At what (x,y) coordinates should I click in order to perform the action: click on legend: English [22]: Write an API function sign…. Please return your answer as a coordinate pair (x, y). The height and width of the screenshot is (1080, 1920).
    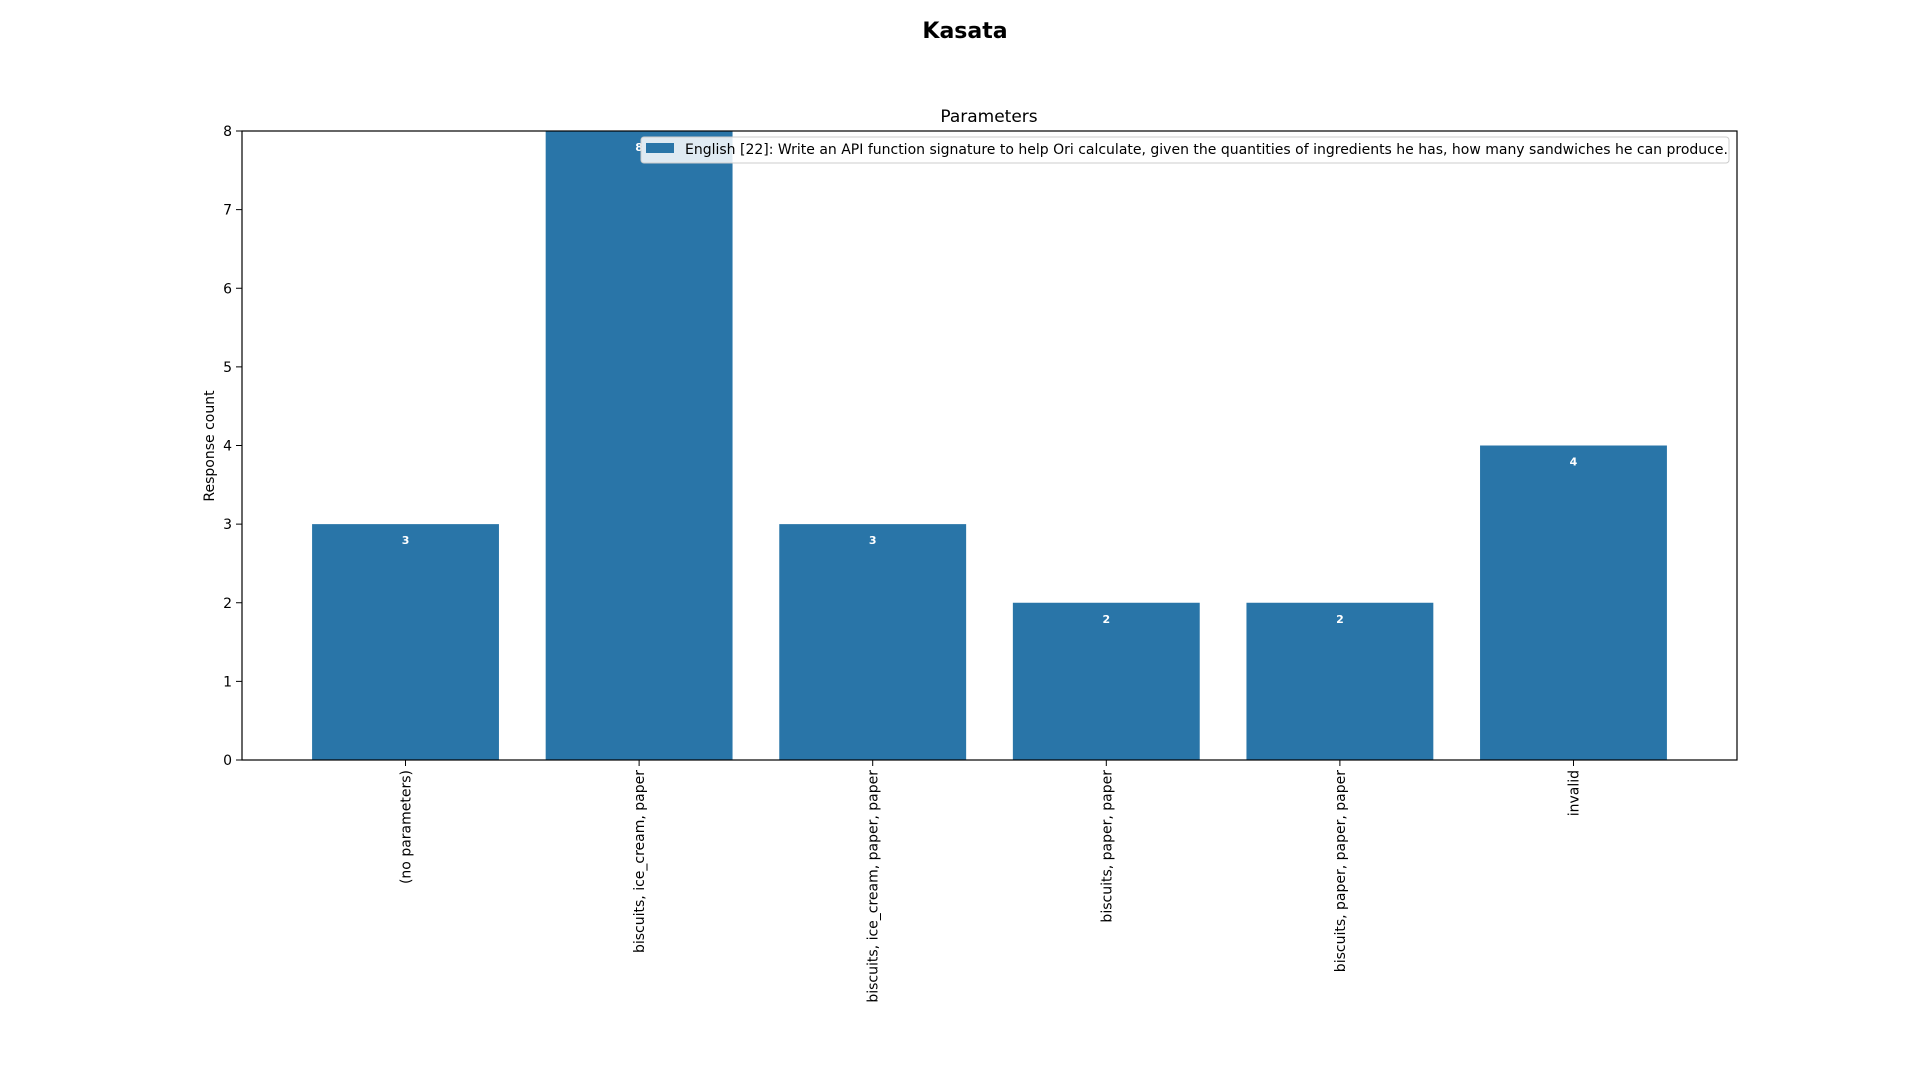
    Looking at the image, I should click on (1185, 150).